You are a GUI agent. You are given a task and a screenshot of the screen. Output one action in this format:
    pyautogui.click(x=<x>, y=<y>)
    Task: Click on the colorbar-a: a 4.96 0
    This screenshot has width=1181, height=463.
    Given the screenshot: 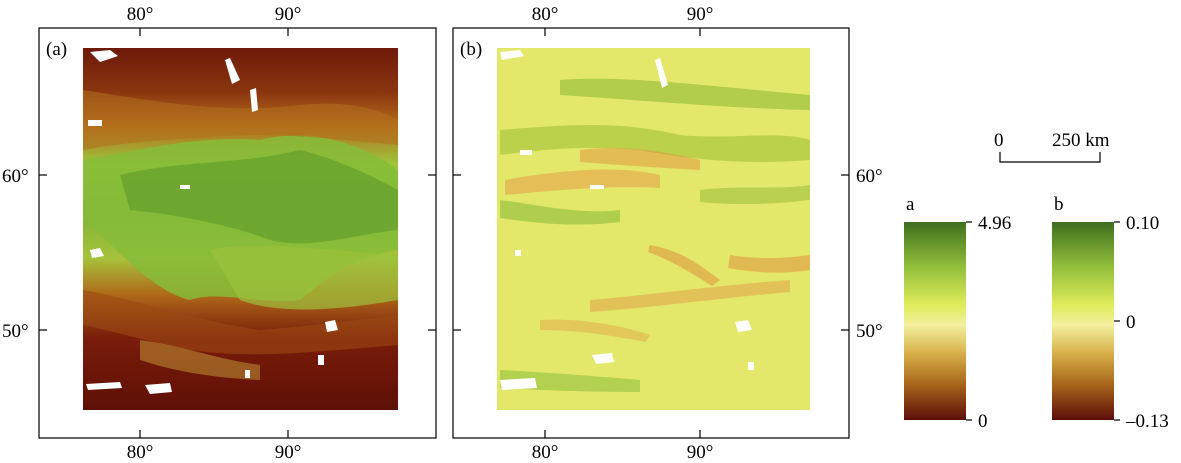 What is the action you would take?
    pyautogui.click(x=957, y=313)
    